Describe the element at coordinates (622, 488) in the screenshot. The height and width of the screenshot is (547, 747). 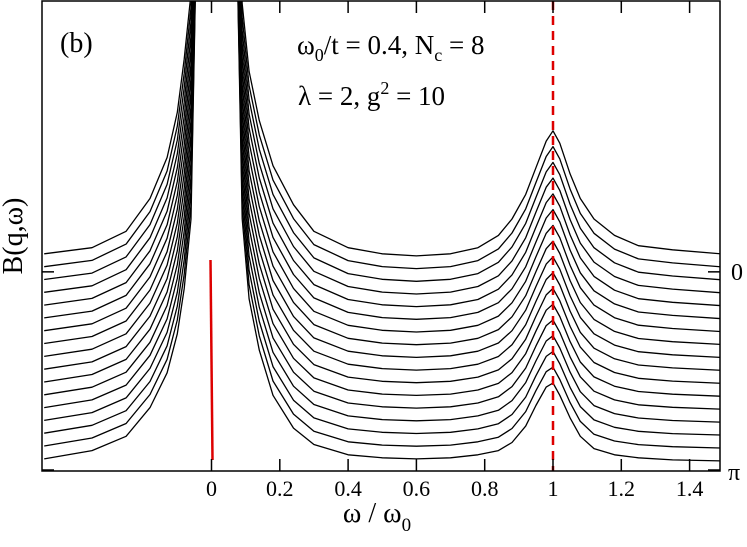
I see `x-tick-label: 1.2` at that location.